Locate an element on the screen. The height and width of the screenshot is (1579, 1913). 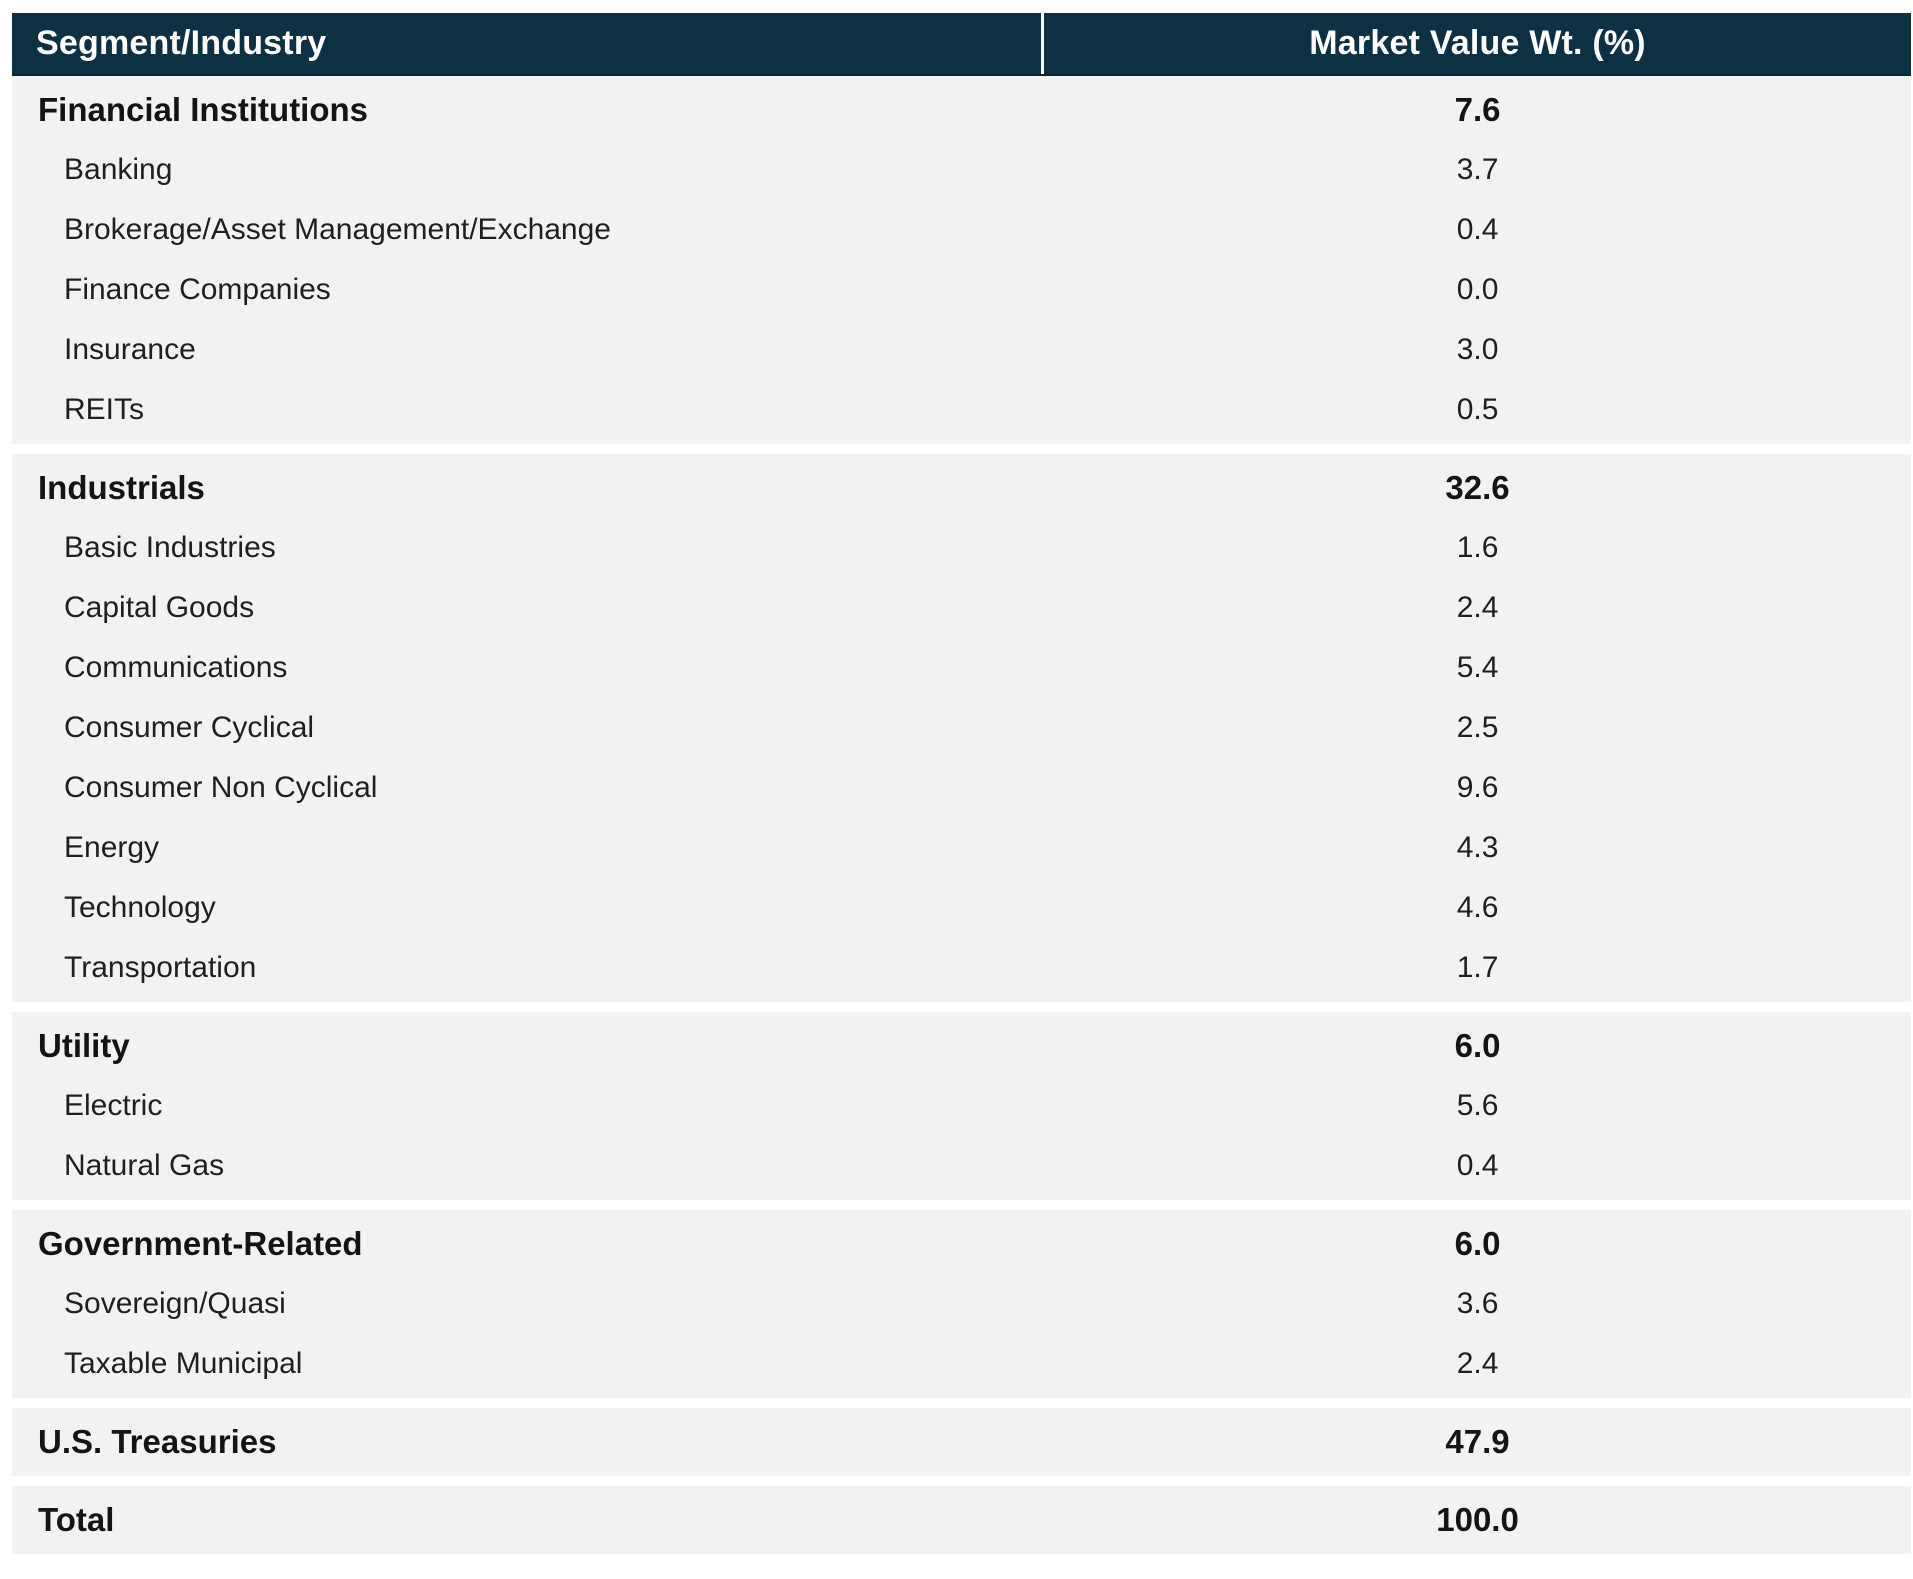
table-row: Finance Companies 0.0 is located at coordinates (961, 290).